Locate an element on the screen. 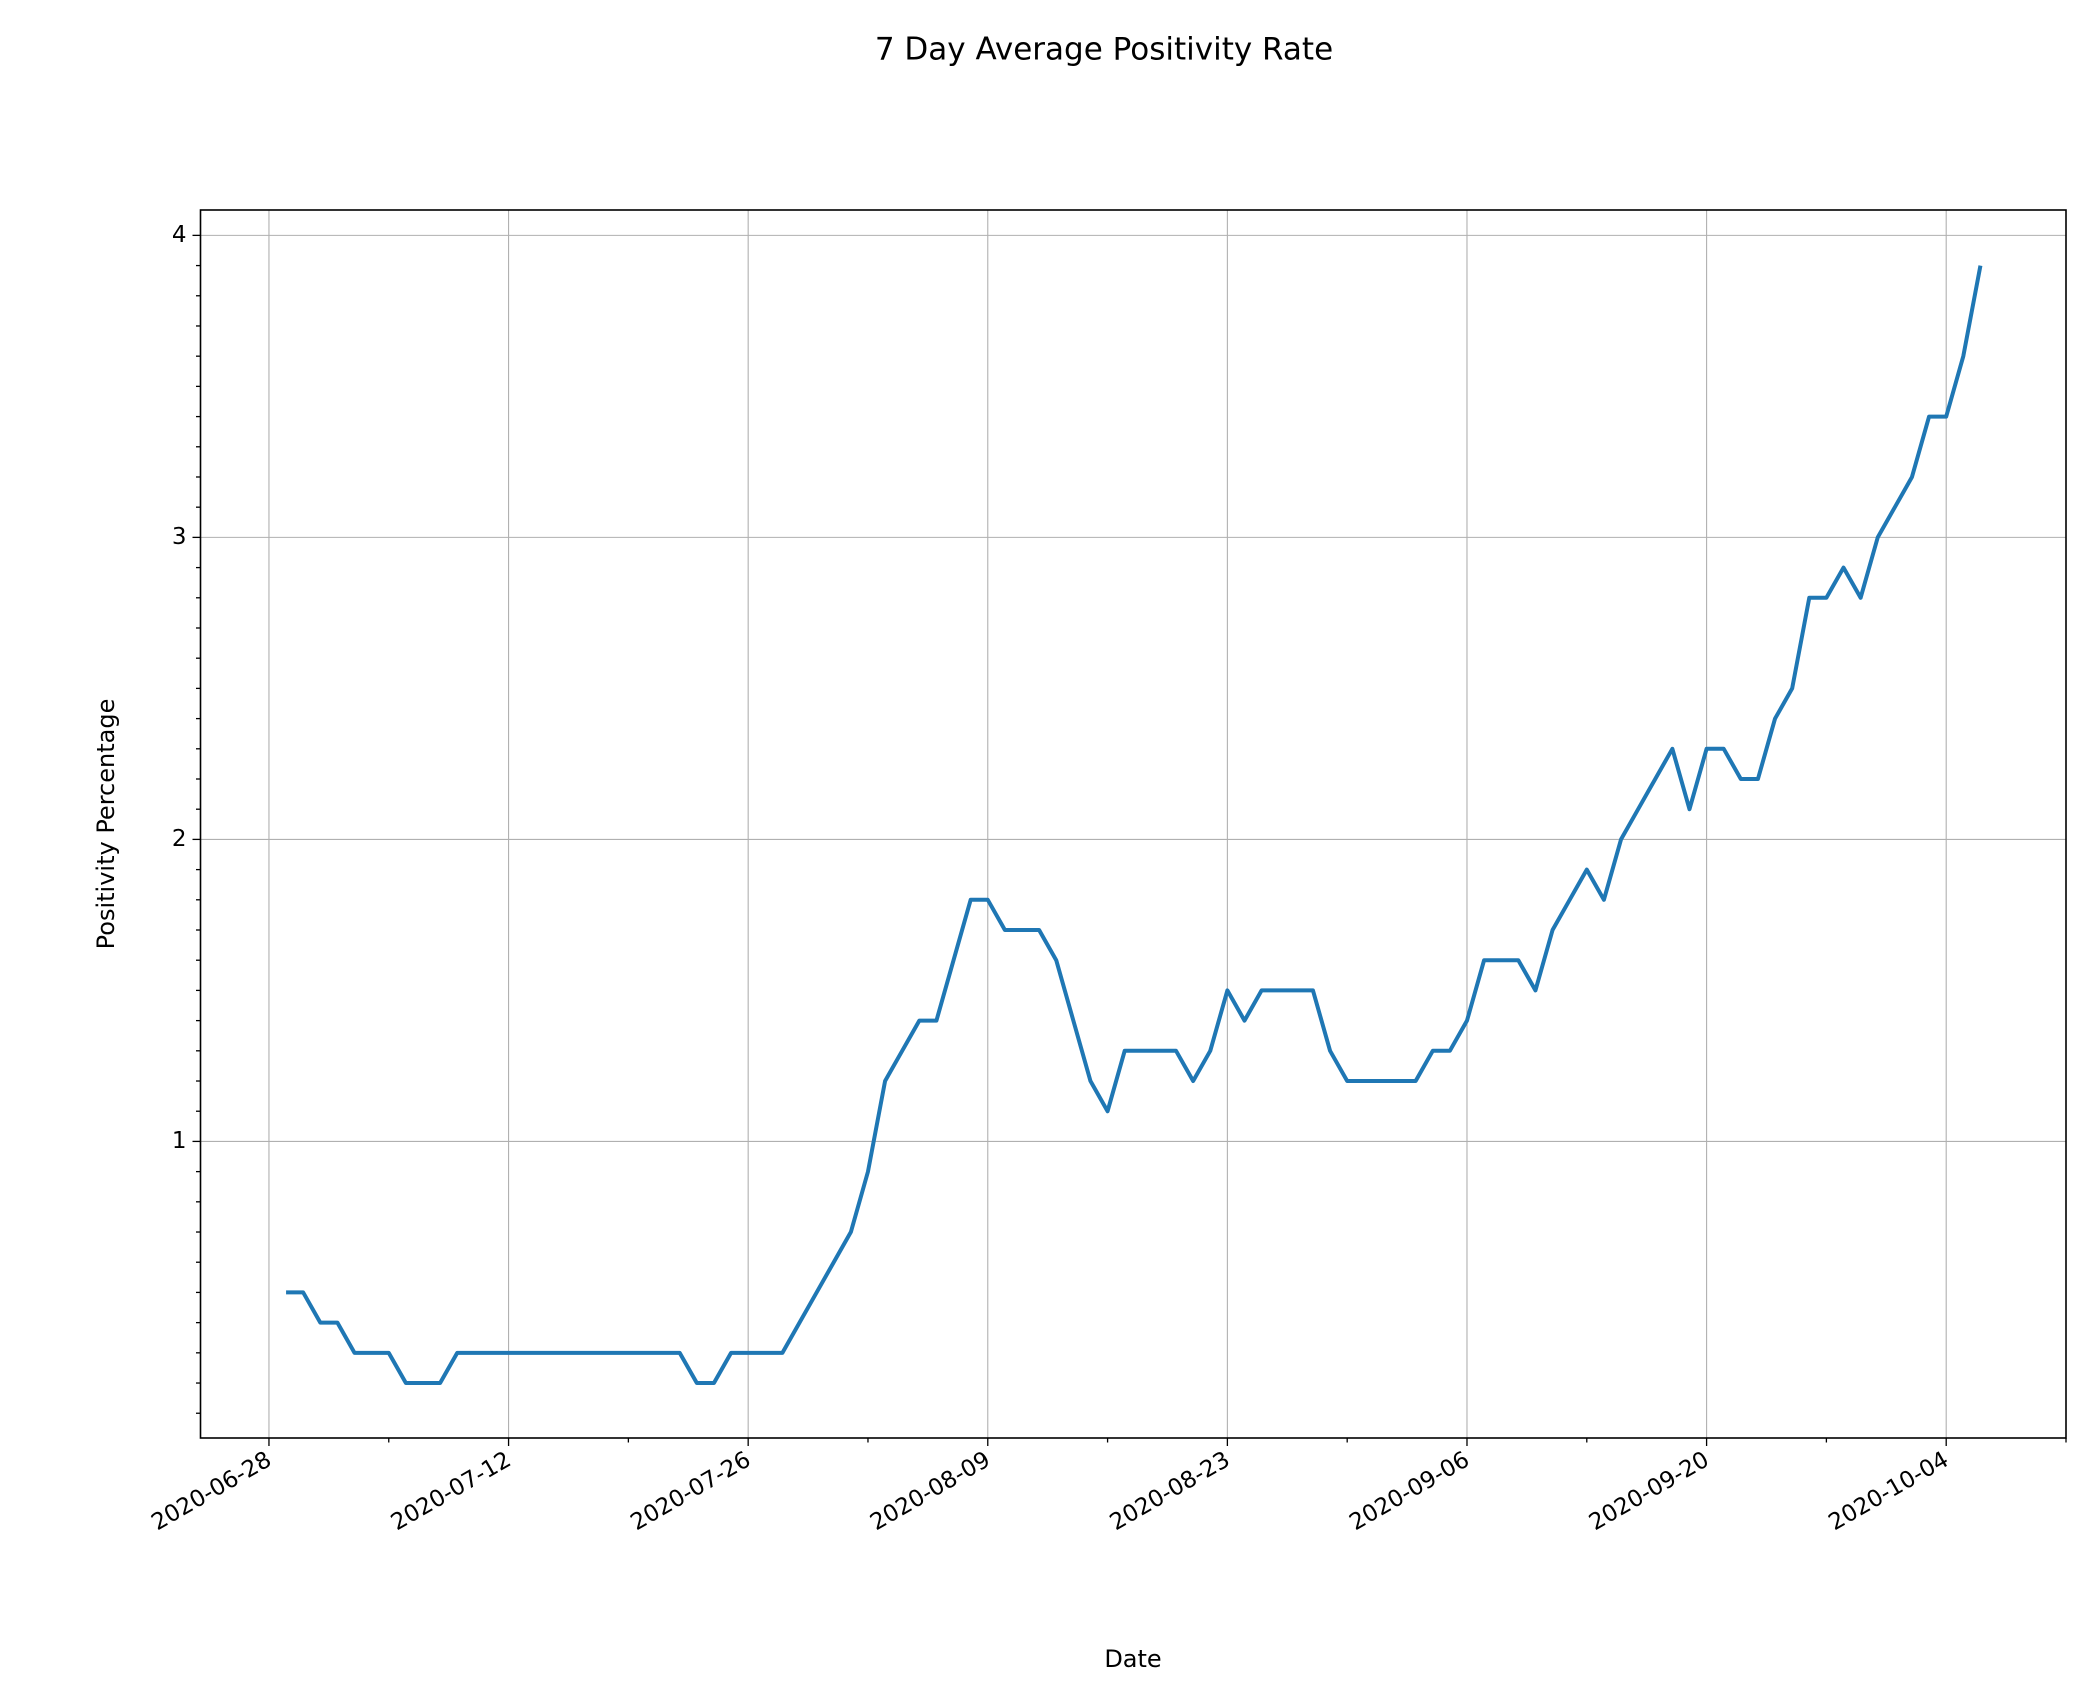  y-tick-label: 3 is located at coordinates (179, 537).